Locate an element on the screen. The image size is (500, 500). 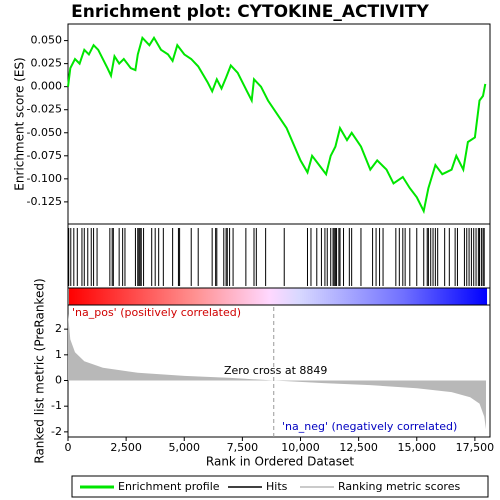
x-tick-label: 15,000 is located at coordinates (417, 447).